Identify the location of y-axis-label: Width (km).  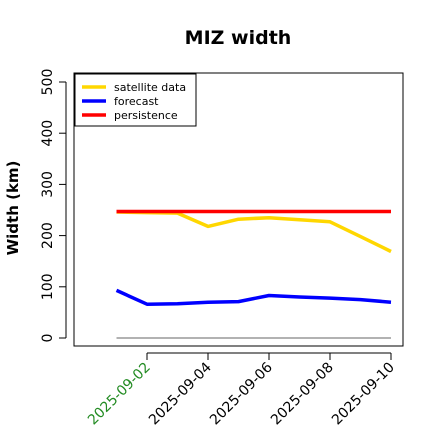
(13, 208).